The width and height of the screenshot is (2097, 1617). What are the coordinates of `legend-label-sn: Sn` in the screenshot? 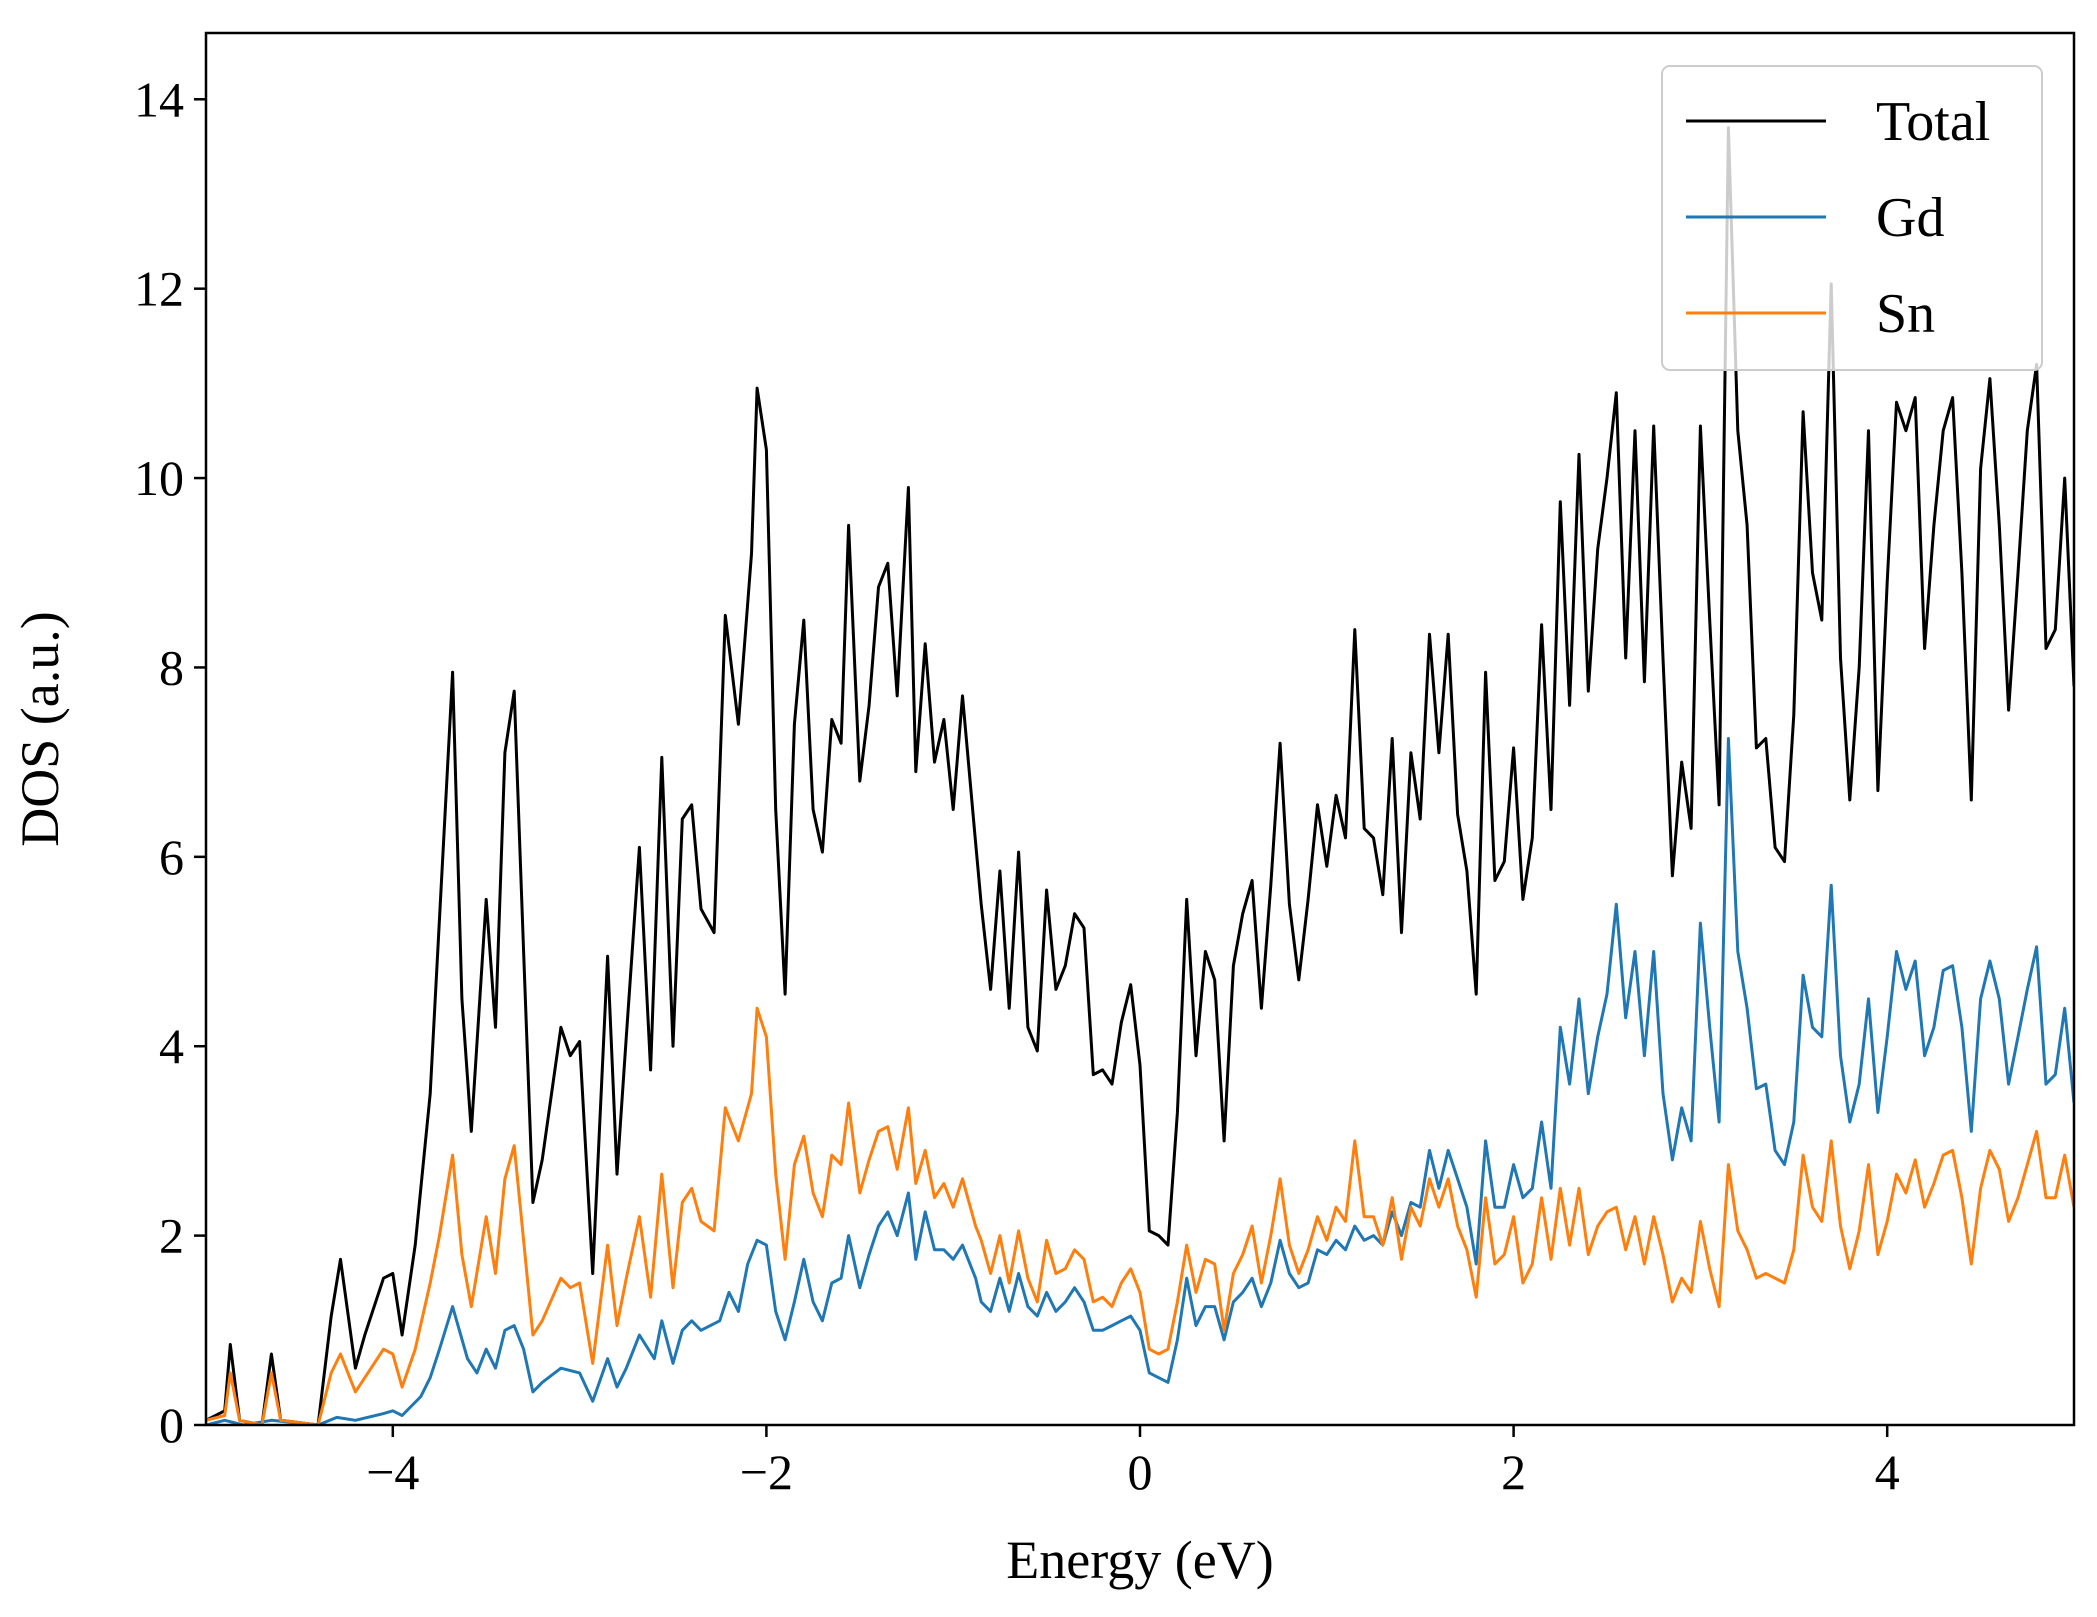 It's located at (1905, 314).